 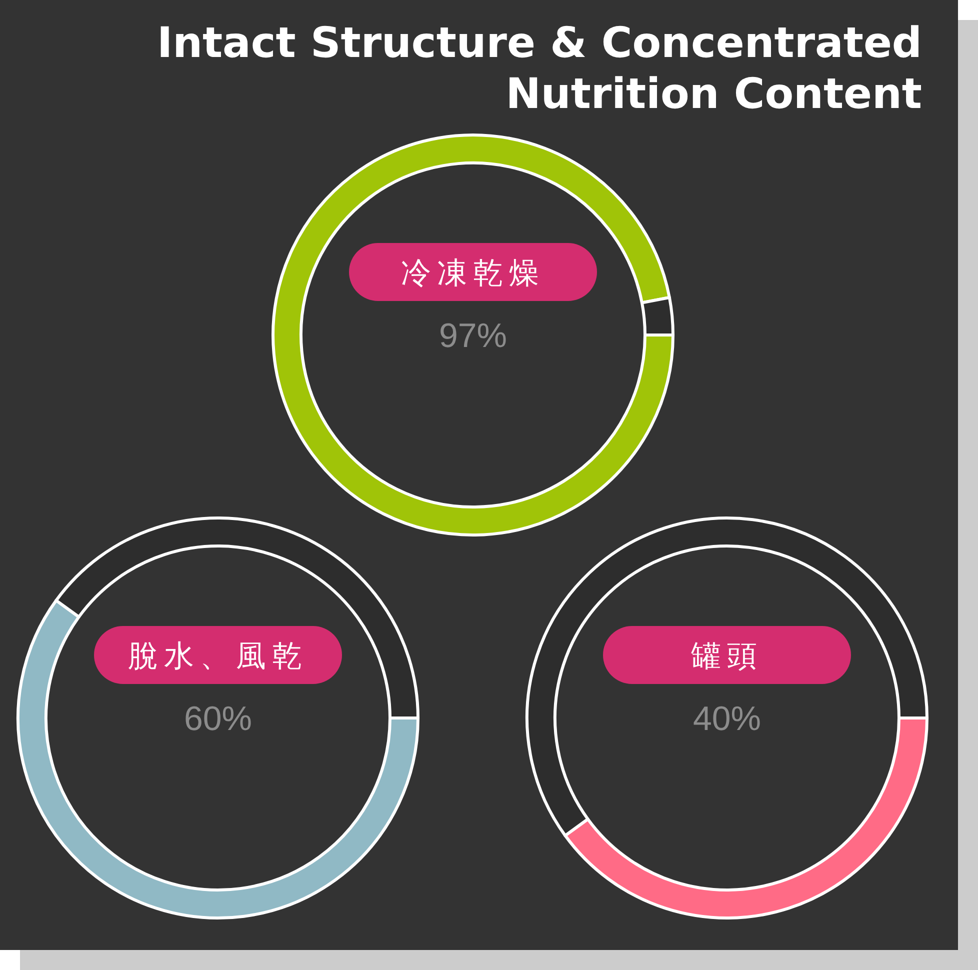 I want to click on data-label: 97%, so click(x=473, y=336).